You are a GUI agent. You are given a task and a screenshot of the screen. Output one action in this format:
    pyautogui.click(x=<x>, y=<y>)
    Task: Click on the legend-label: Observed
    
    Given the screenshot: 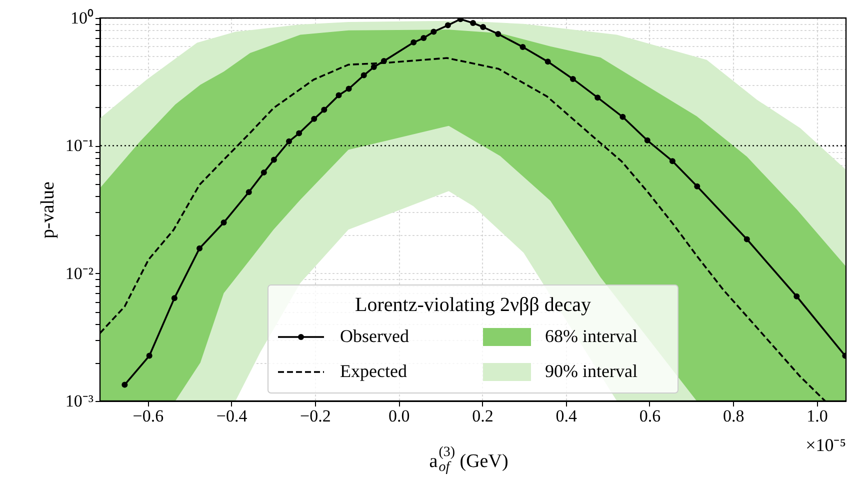 What is the action you would take?
    pyautogui.click(x=374, y=336)
    